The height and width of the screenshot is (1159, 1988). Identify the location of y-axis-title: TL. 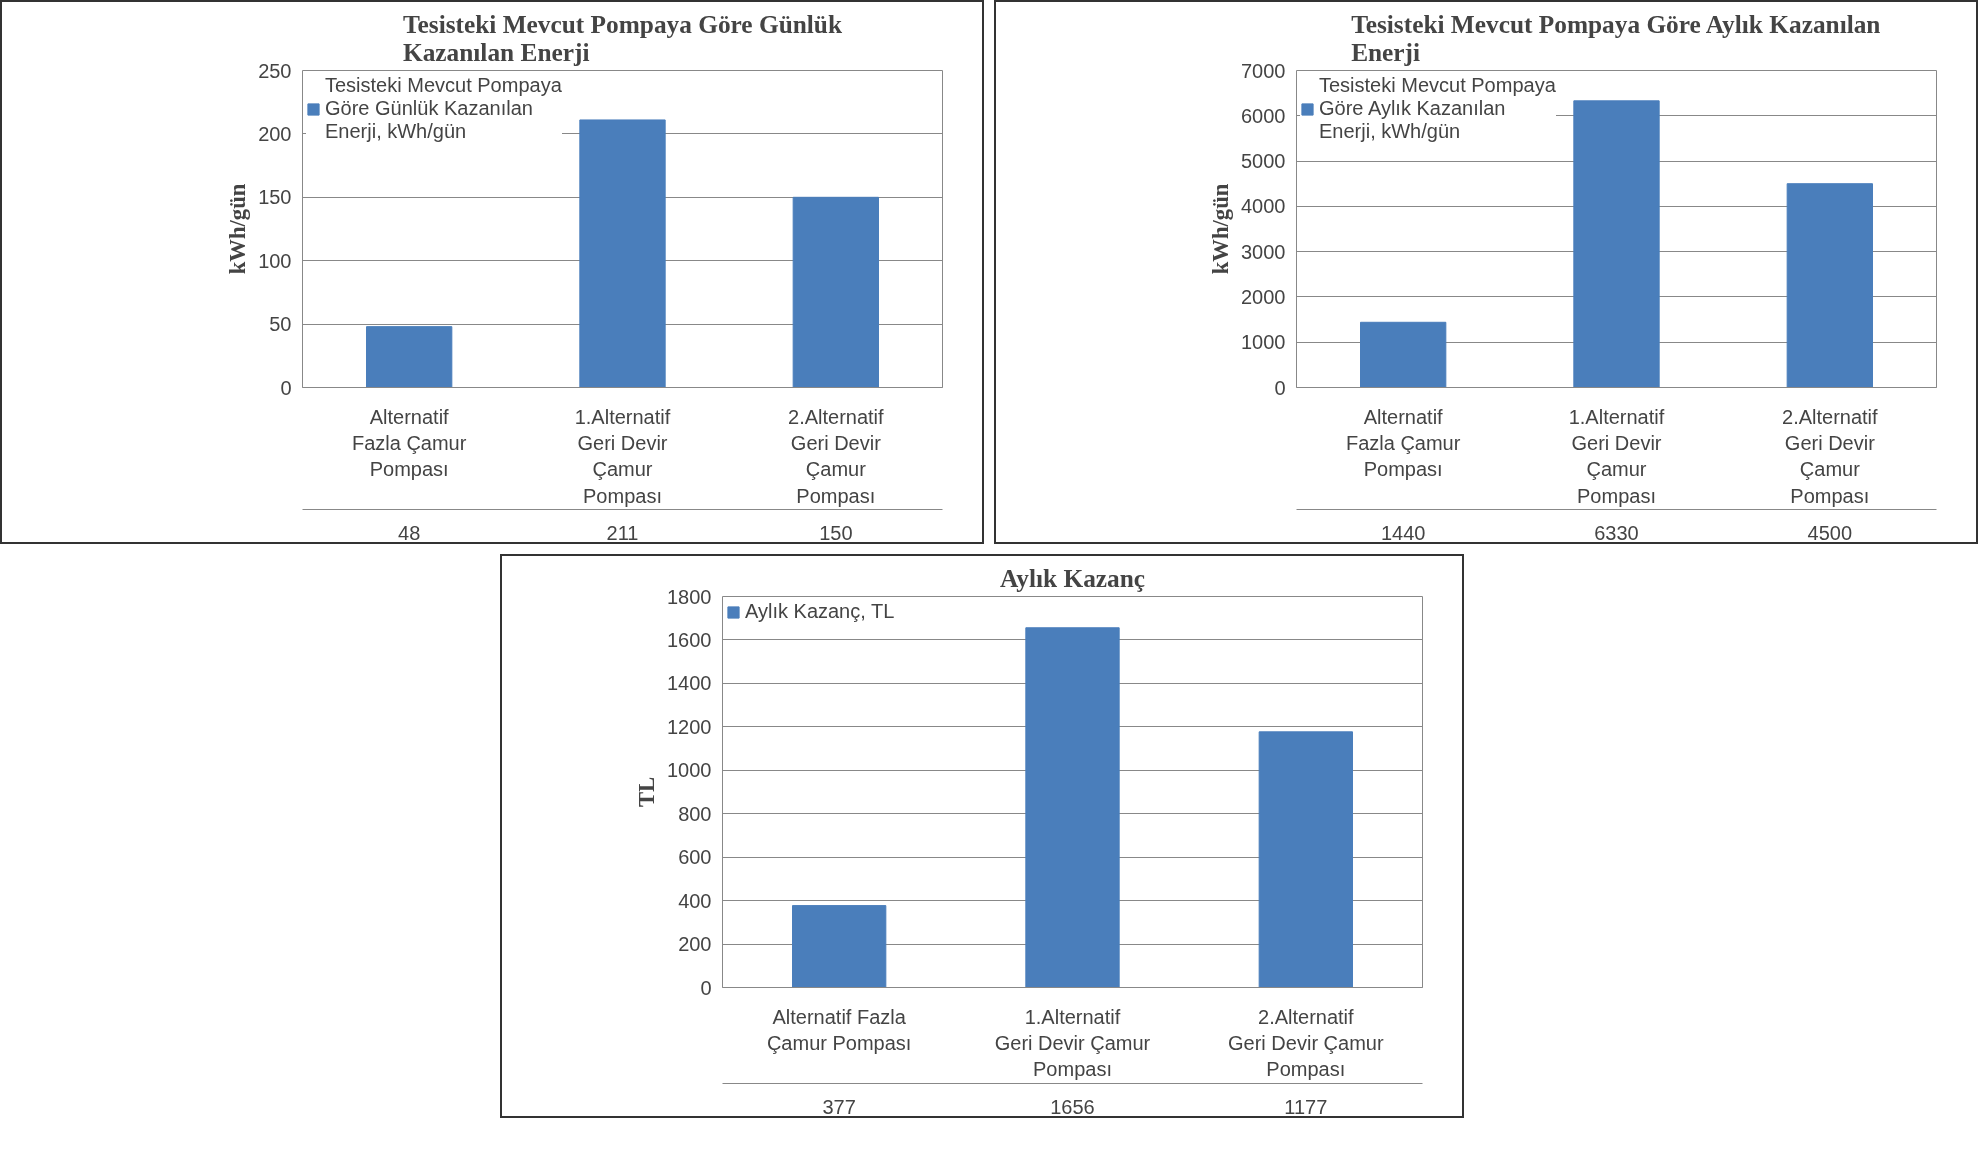
(647, 792).